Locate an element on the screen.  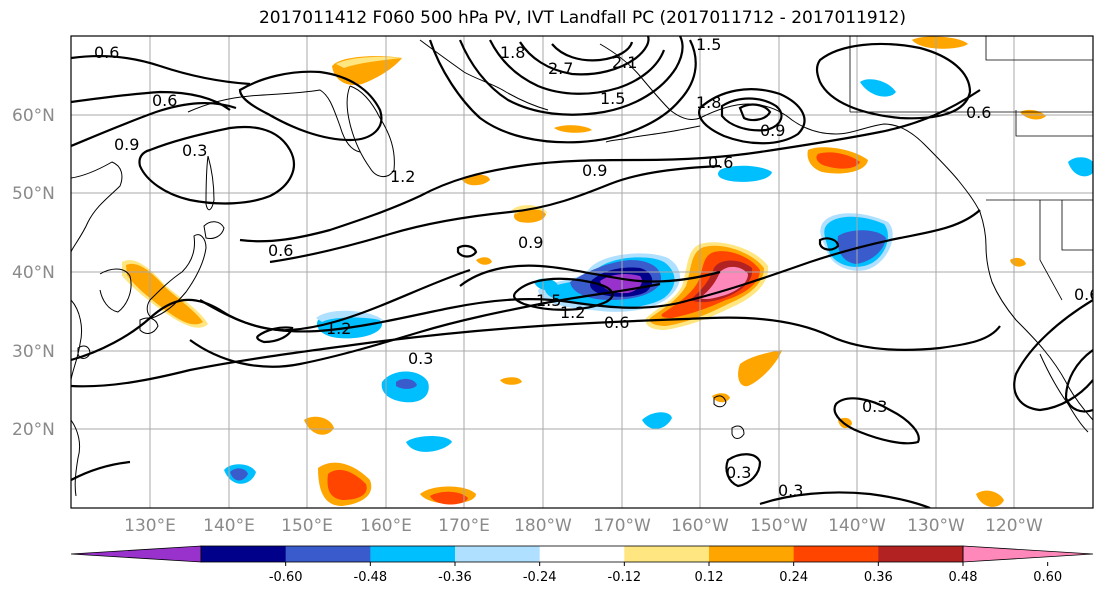
coast-philippines is located at coordinates (76, 458).